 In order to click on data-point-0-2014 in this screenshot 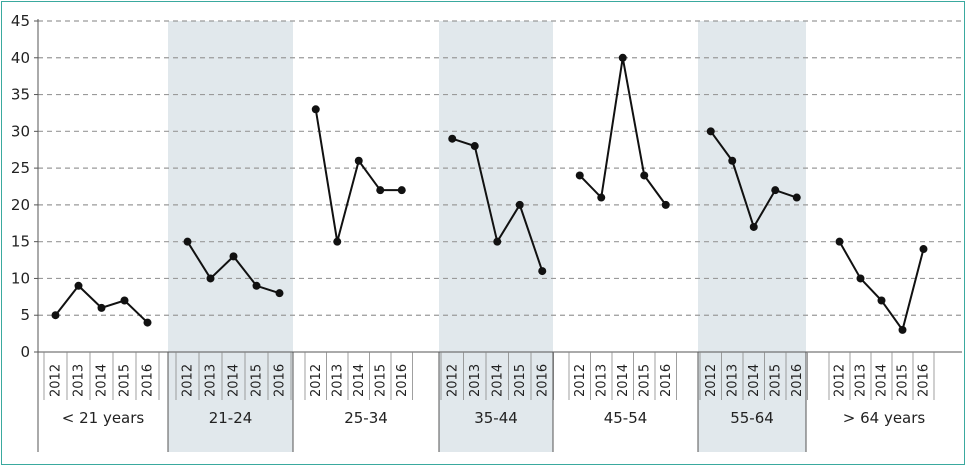, I will do `click(101, 307)`.